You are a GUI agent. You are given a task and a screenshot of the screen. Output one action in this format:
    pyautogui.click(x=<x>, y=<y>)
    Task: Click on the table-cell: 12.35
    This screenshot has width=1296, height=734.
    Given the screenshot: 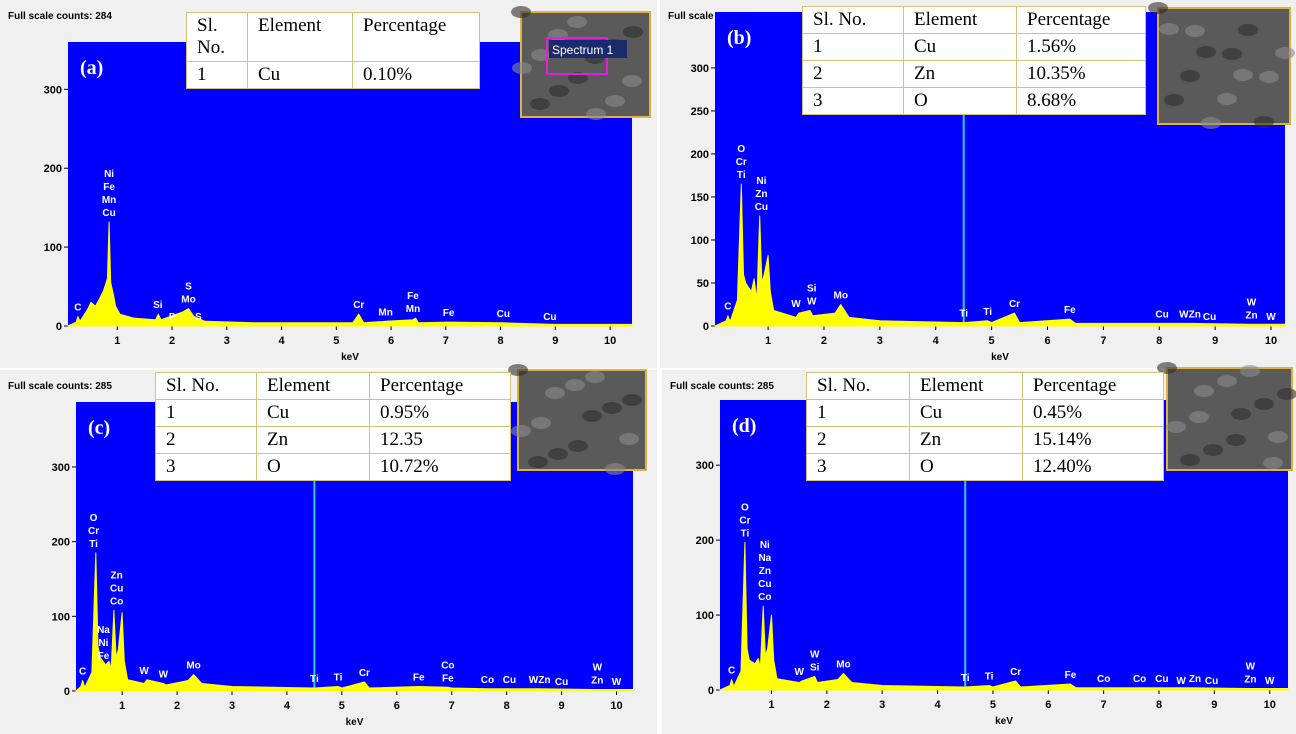 What is the action you would take?
    pyautogui.click(x=440, y=440)
    